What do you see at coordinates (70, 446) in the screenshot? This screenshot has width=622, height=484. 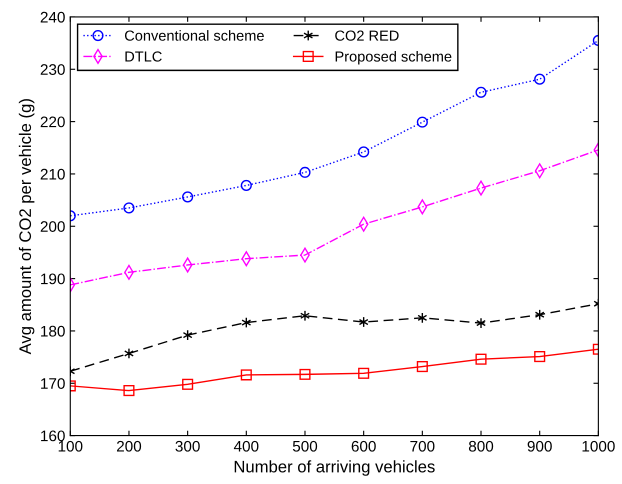 I see `x-tick-label: 100` at bounding box center [70, 446].